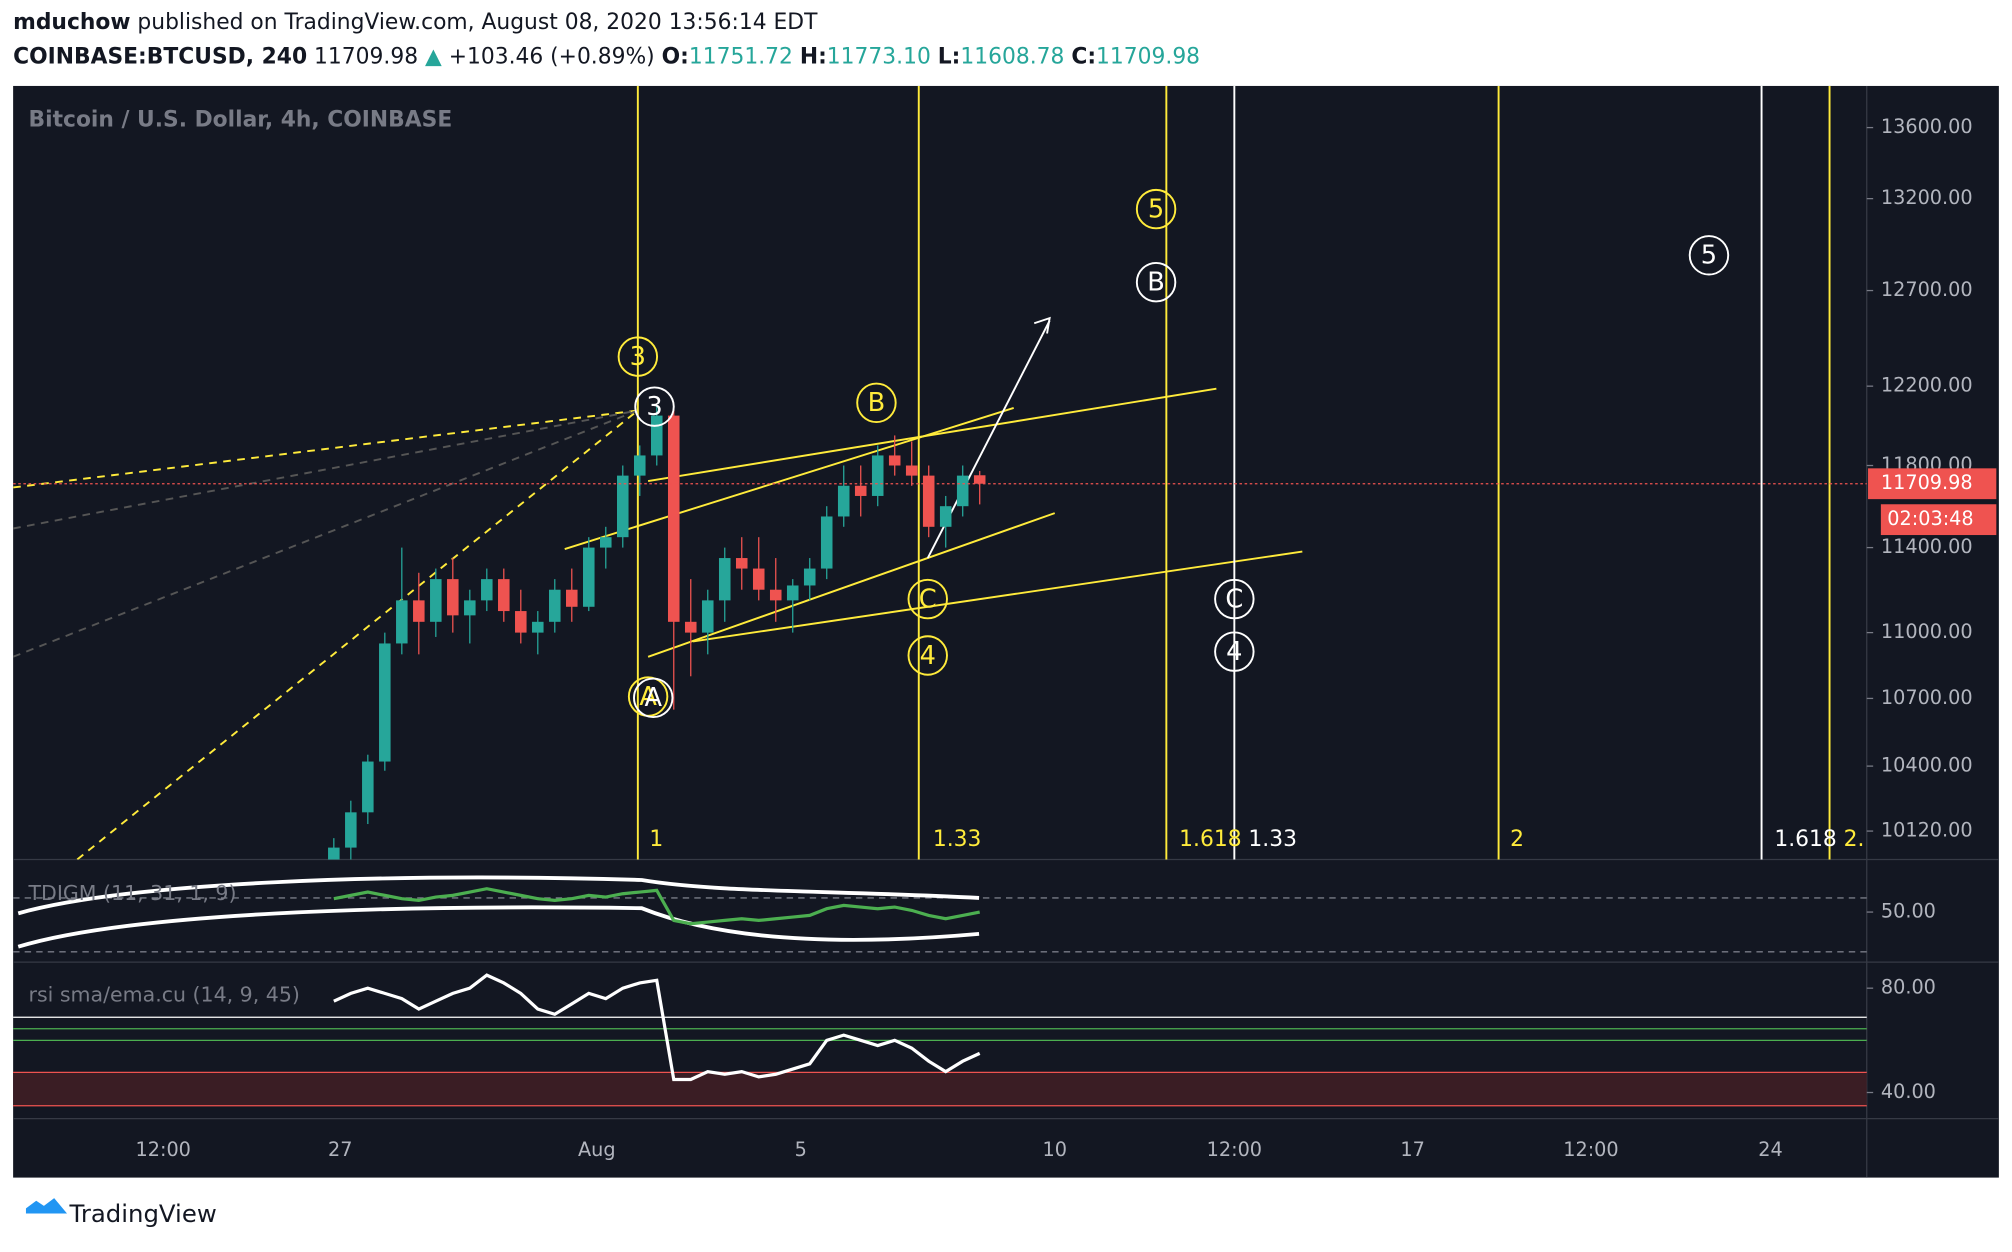  I want to click on x-tick-label: 24, so click(1770, 1149).